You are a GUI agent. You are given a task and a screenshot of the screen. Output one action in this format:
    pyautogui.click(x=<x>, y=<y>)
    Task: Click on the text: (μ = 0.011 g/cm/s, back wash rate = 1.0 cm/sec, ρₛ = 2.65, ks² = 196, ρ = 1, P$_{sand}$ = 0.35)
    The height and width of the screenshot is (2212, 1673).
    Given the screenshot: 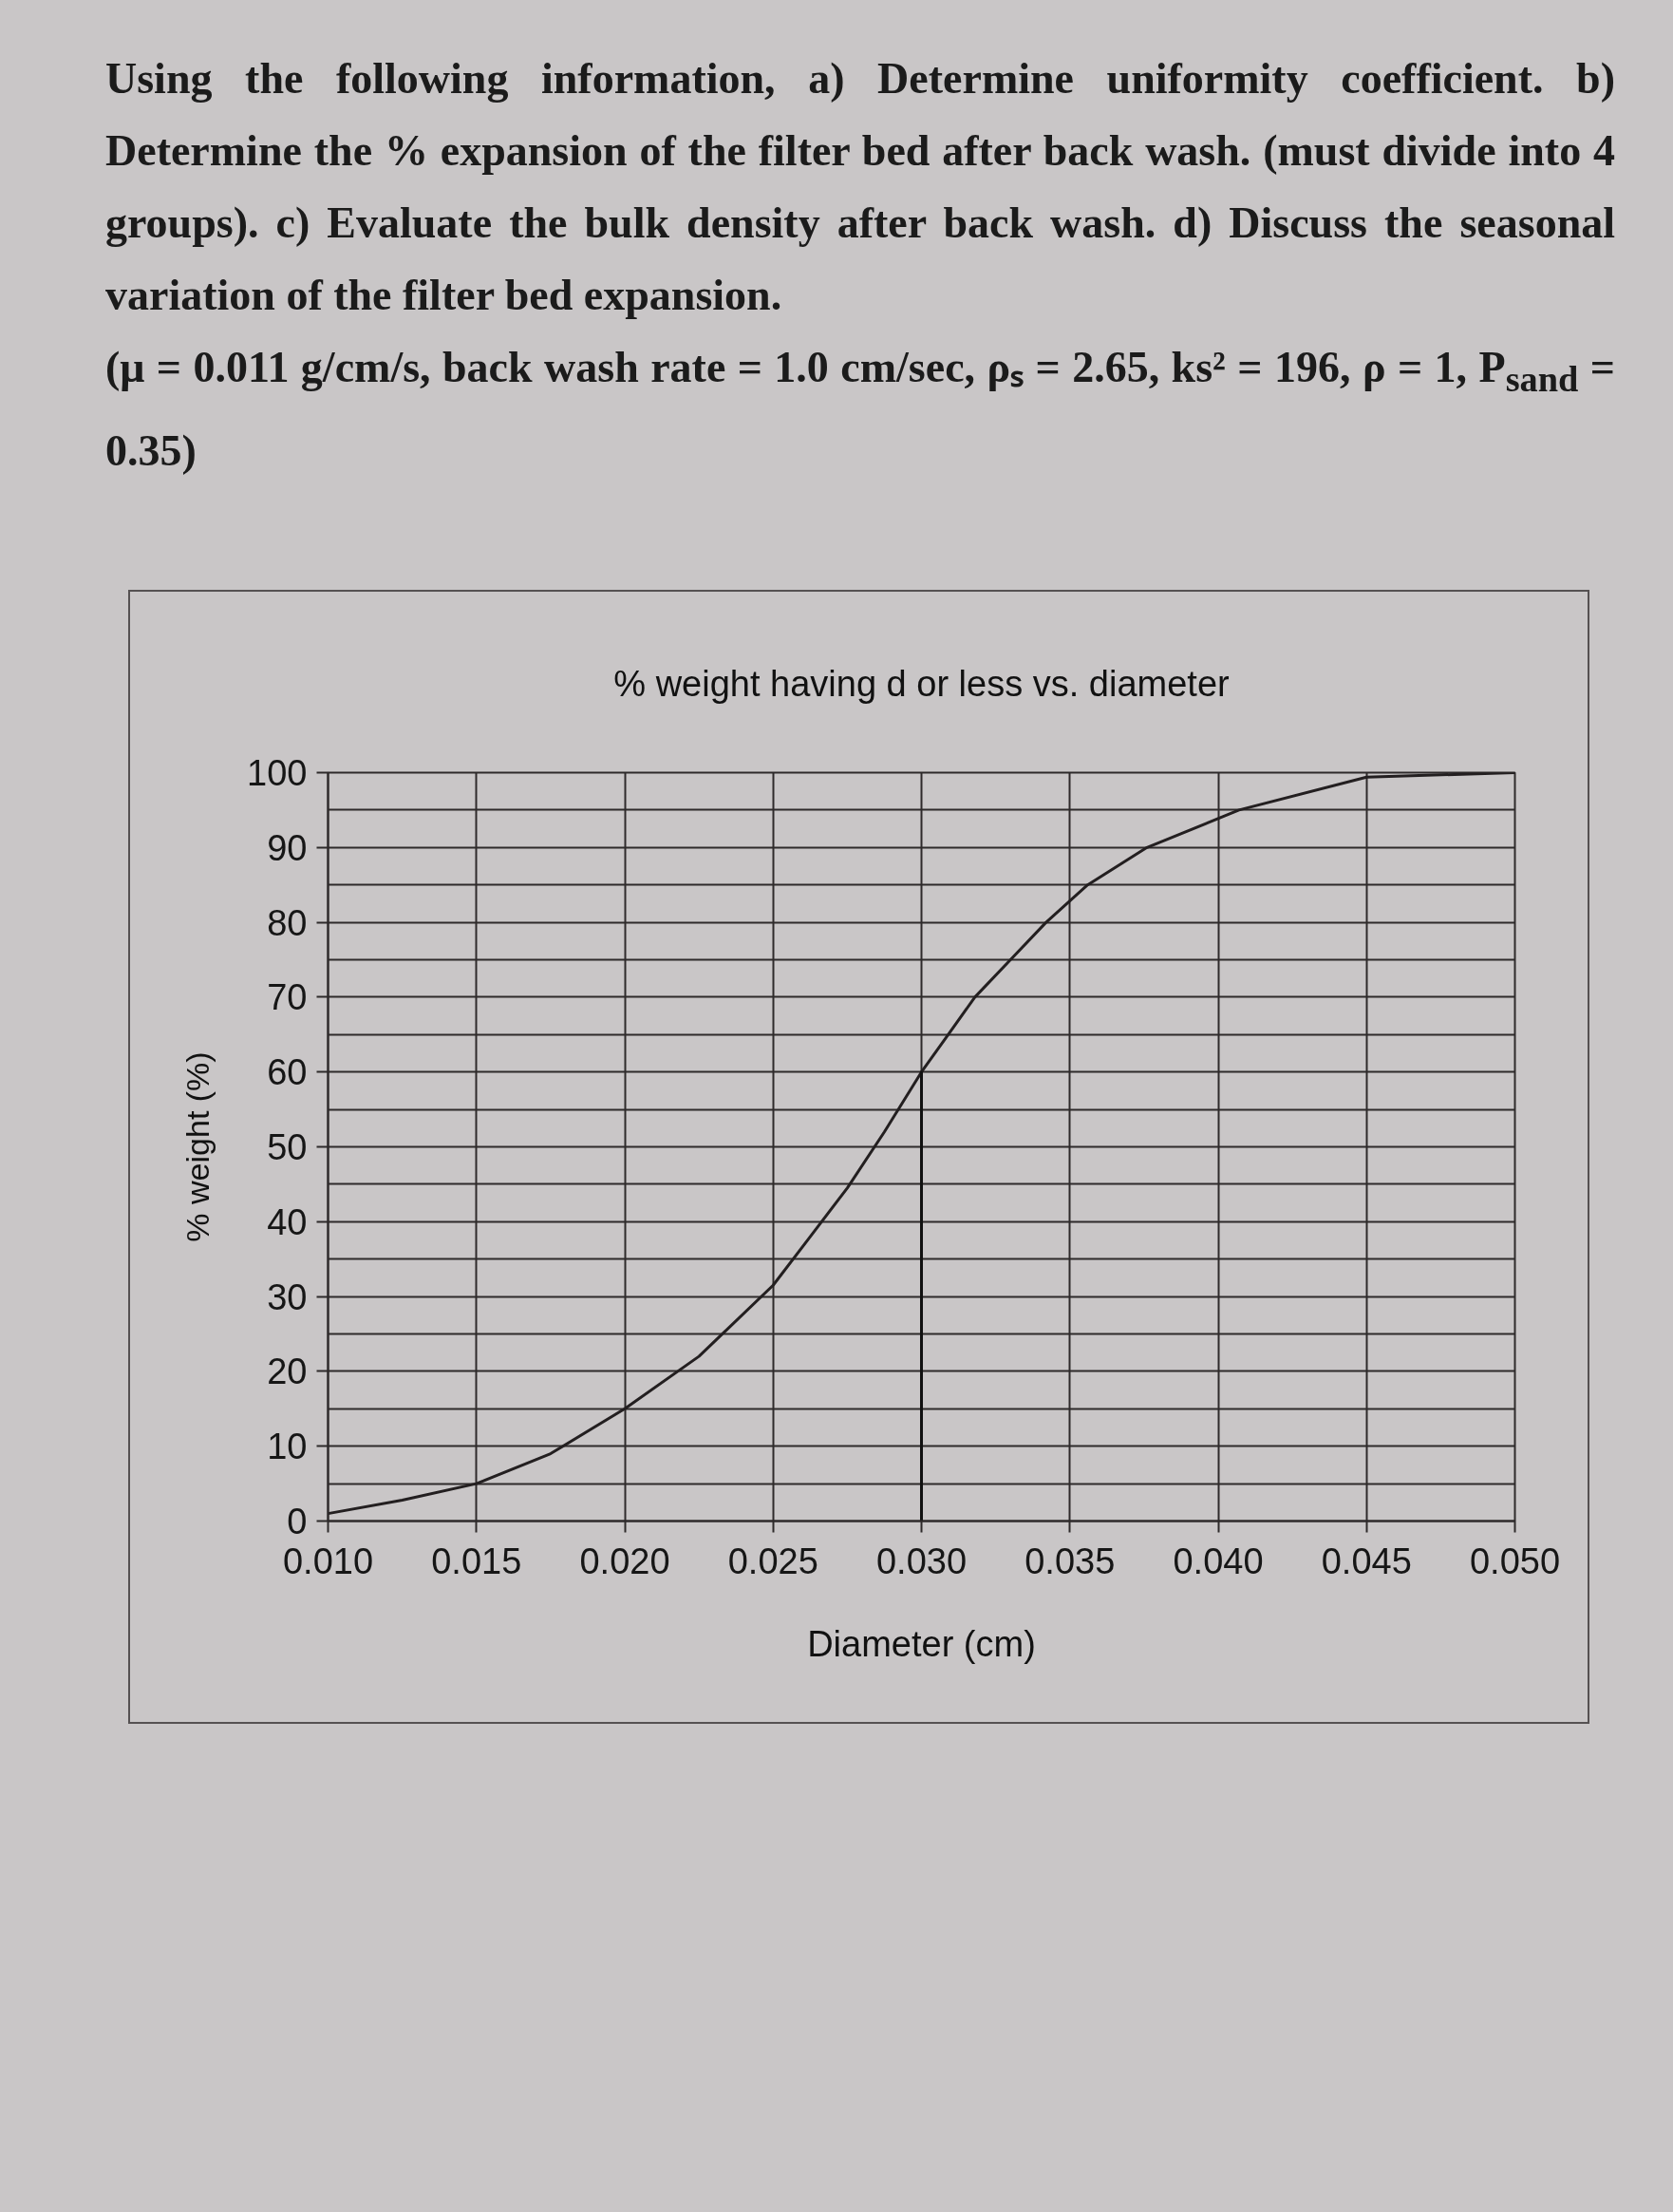 What is the action you would take?
    pyautogui.click(x=860, y=409)
    